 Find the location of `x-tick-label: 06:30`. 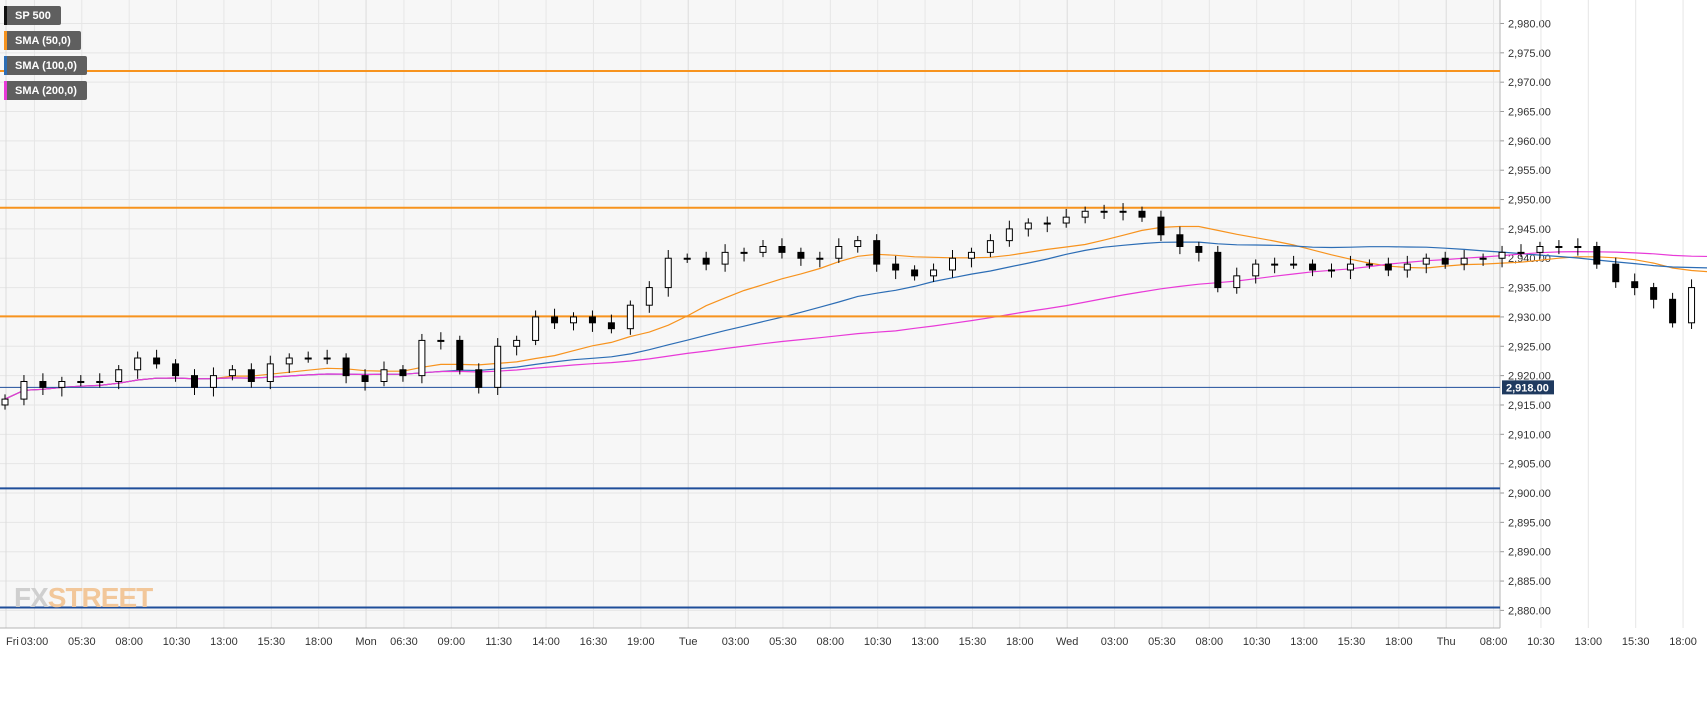

x-tick-label: 06:30 is located at coordinates (404, 642).